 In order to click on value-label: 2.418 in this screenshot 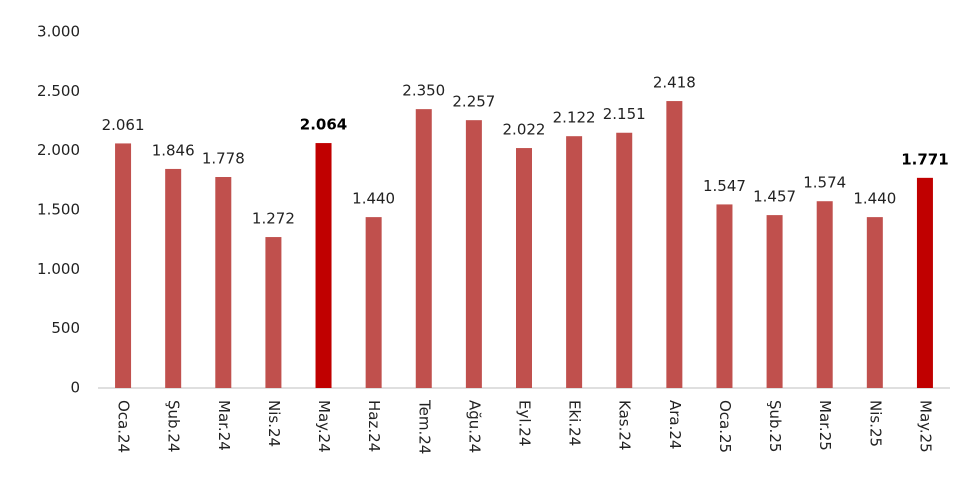, I will do `click(674, 83)`.